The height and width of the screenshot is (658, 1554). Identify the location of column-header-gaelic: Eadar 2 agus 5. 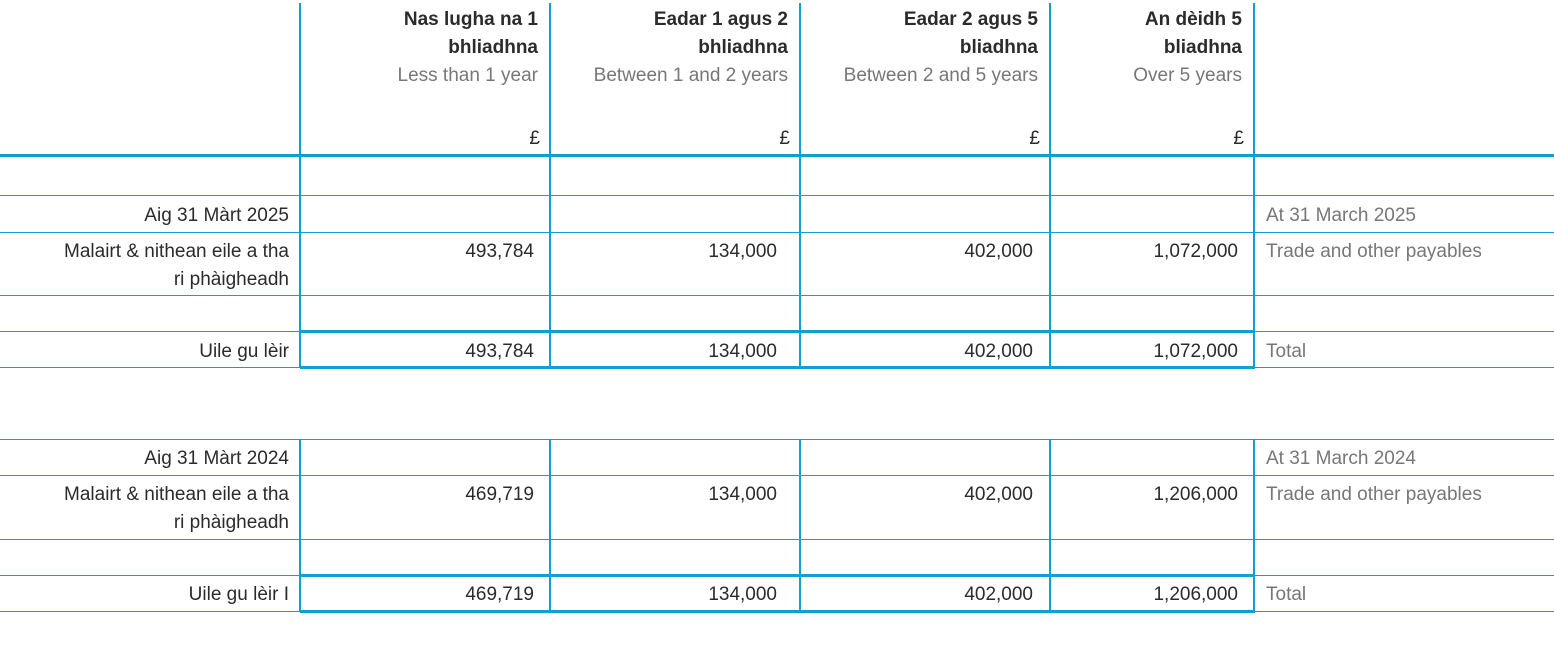
(970, 19).